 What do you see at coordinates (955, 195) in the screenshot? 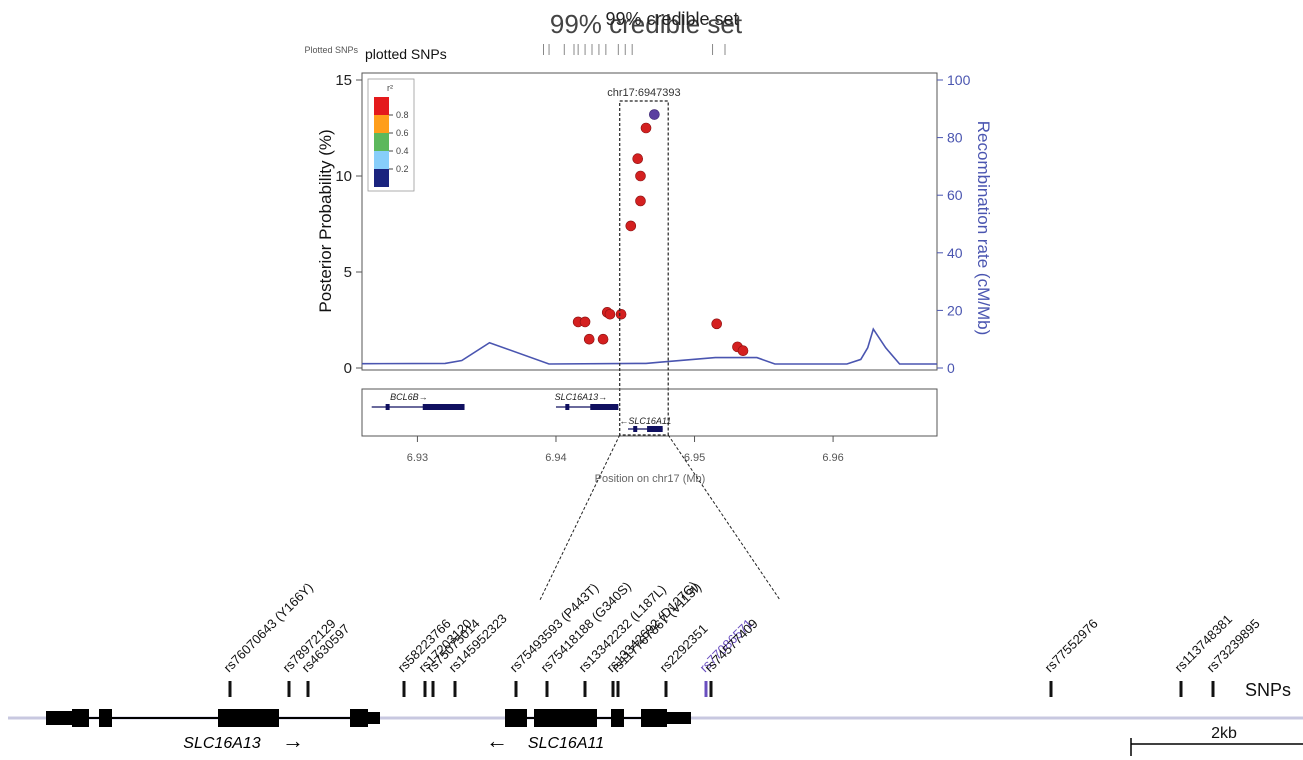
I see `y-right-tick-label: 60` at bounding box center [955, 195].